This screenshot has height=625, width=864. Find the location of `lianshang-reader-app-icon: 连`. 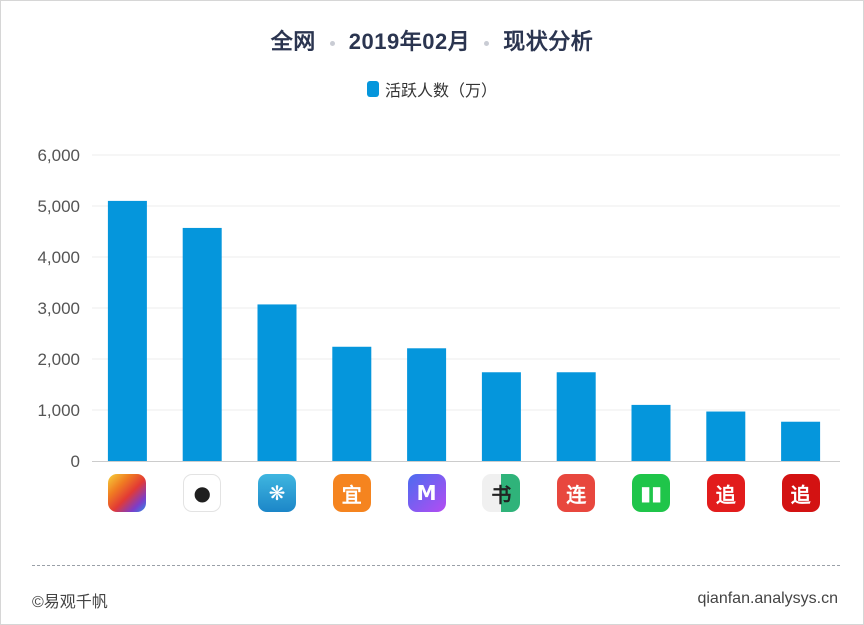

lianshang-reader-app-icon: 连 is located at coordinates (576, 493).